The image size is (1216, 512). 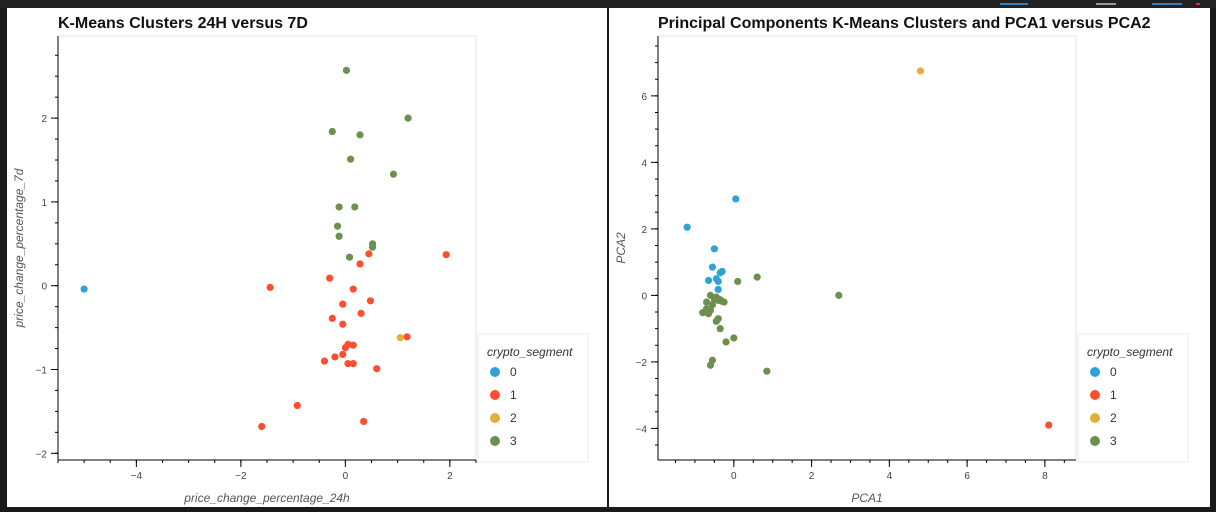 What do you see at coordinates (621, 248) in the screenshot?
I see `y-axis-label: PCA2` at bounding box center [621, 248].